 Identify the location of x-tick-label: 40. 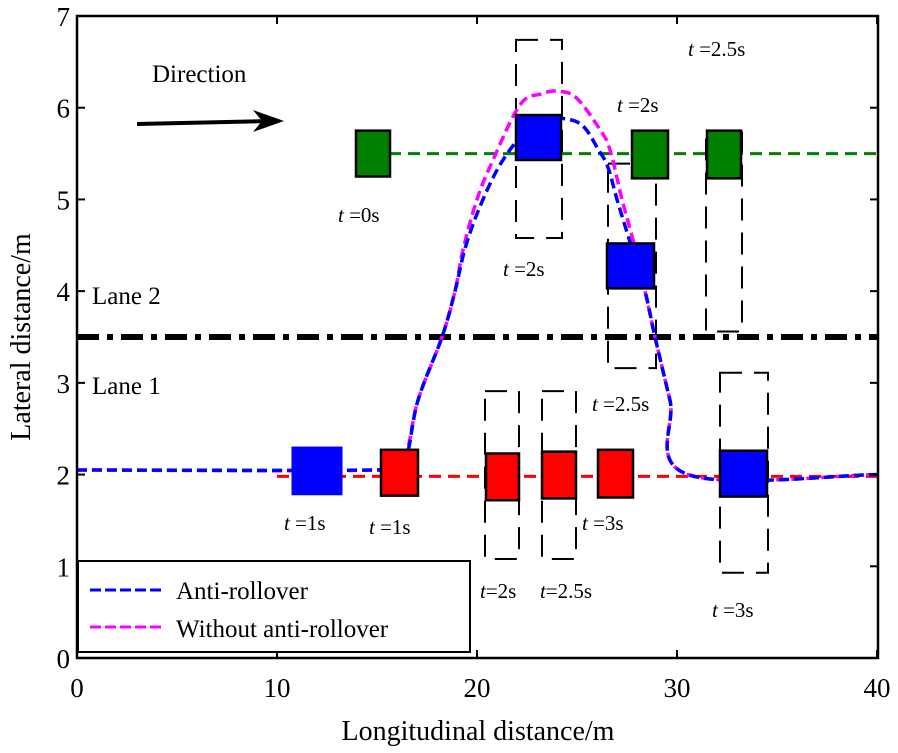
(877, 688).